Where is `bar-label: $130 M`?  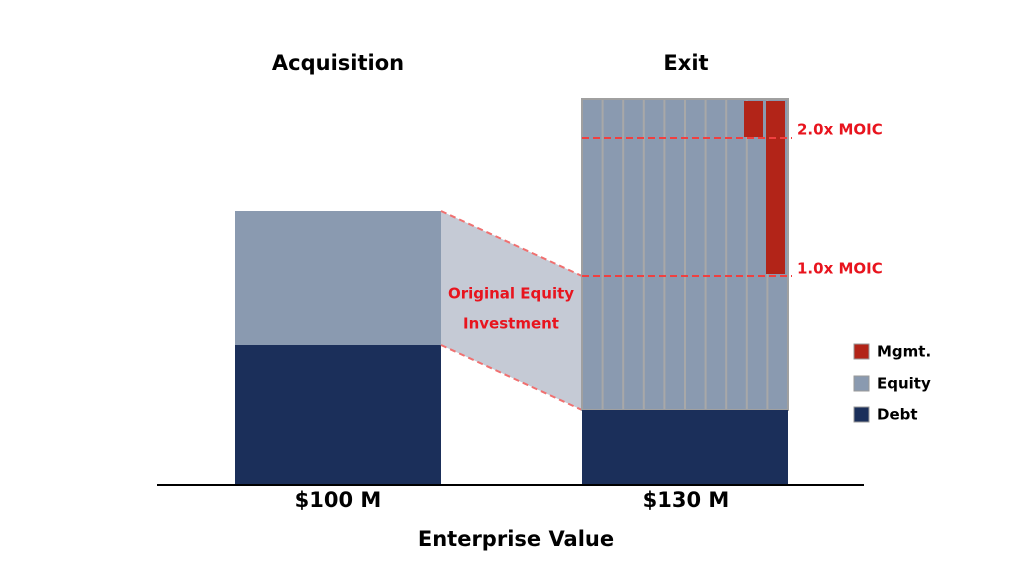 bar-label: $130 M is located at coordinates (686, 500).